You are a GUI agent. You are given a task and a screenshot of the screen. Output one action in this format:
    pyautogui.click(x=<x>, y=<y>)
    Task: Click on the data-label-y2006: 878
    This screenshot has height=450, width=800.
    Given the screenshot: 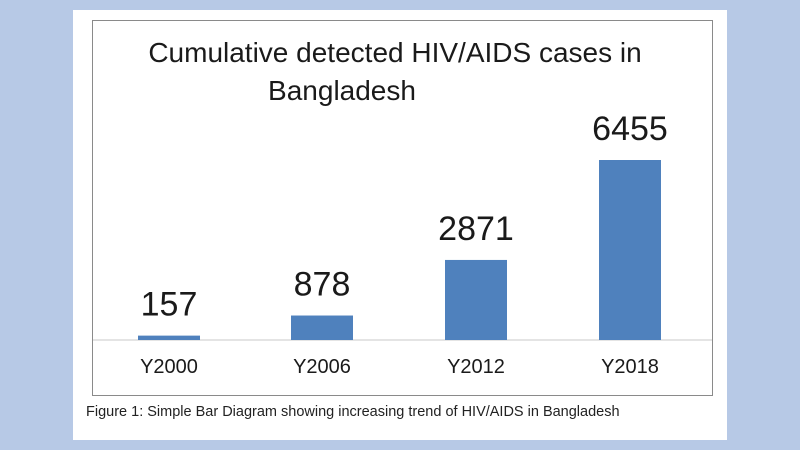 What is the action you would take?
    pyautogui.click(x=322, y=285)
    